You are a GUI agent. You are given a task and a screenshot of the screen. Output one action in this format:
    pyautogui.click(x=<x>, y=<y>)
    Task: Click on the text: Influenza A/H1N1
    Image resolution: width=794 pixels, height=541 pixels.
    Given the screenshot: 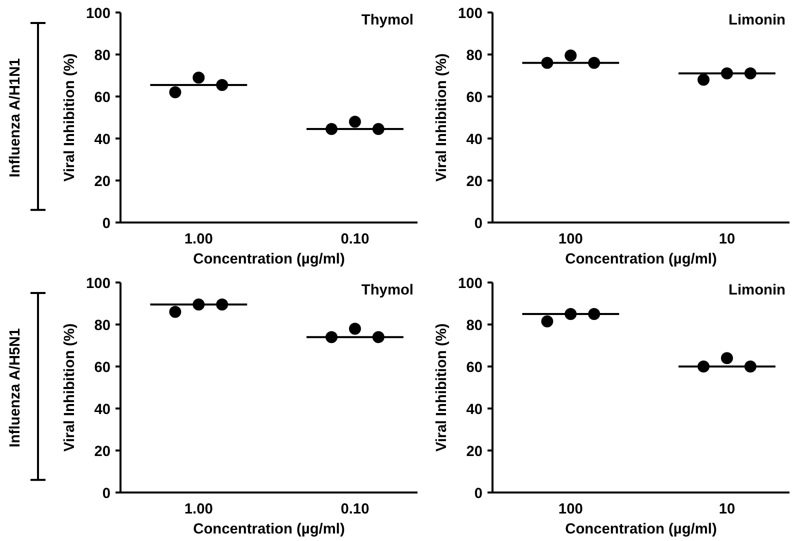 What is the action you would take?
    pyautogui.click(x=16, y=118)
    